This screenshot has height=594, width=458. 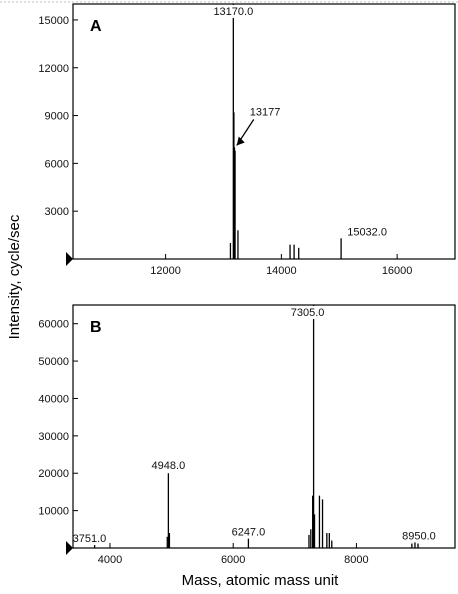 I want to click on y-tick-label: 40000, so click(x=53, y=399).